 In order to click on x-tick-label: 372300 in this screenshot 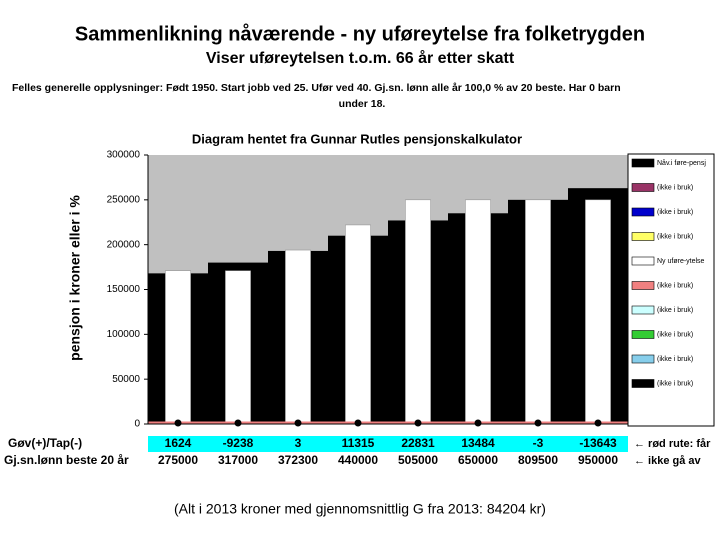, I will do `click(298, 460)`.